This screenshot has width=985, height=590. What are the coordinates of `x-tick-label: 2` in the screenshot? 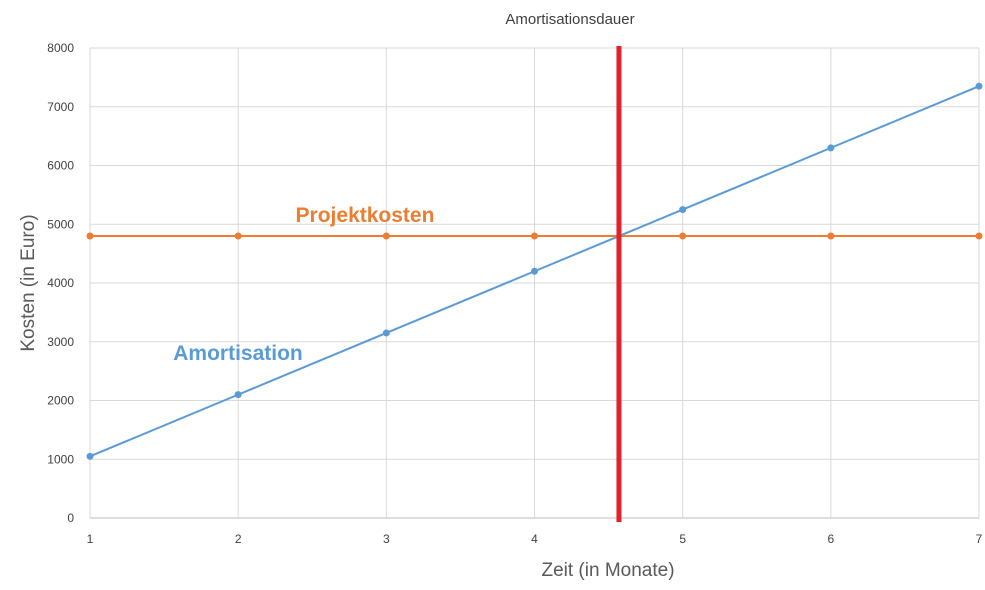 It's located at (238, 539).